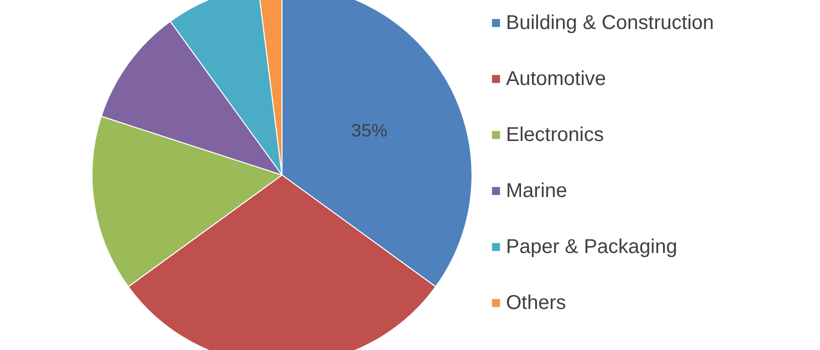 The image size is (820, 350). I want to click on legend-label: Marine, so click(537, 191).